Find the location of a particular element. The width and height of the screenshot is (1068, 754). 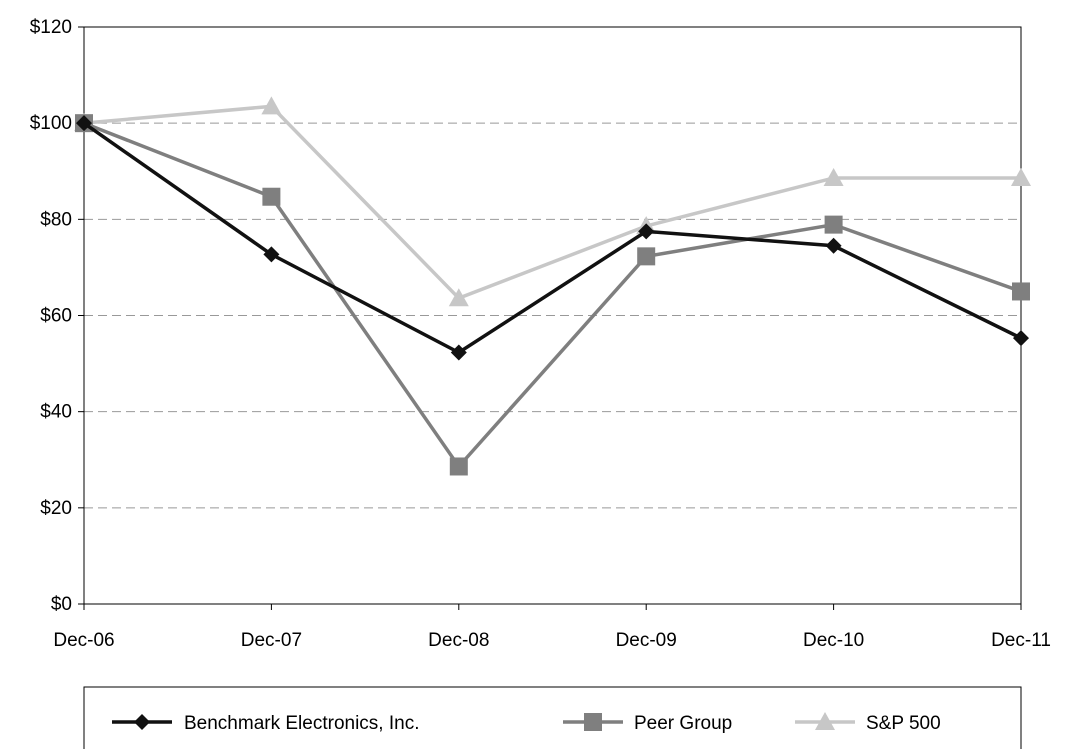

x-axis: Dec-06 Dec-07 Dec-08 Dec-09 Dec-10 Dec-11 is located at coordinates (552, 627).